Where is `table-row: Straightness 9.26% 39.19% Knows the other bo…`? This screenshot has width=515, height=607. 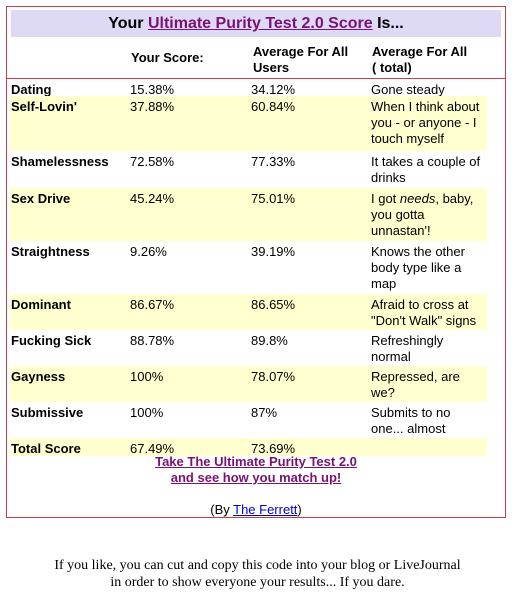 table-row: Straightness 9.26% 39.19% Knows the other bo… is located at coordinates (256, 267).